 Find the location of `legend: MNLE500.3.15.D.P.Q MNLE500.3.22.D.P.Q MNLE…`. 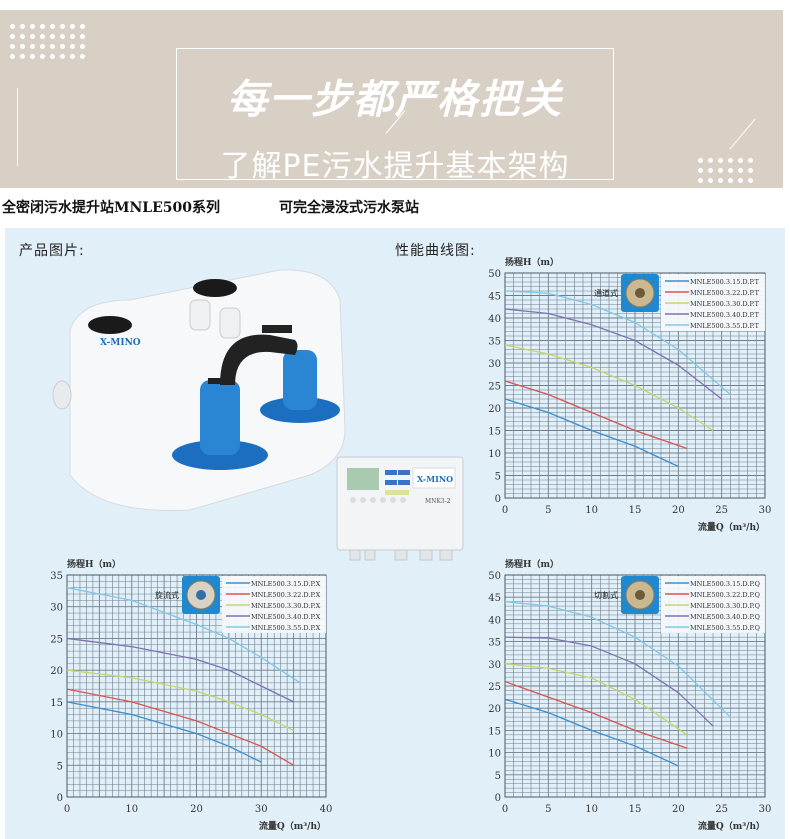

legend: MNLE500.3.15.D.P.Q MNLE500.3.22.D.P.Q MNLE… is located at coordinates (713, 604).